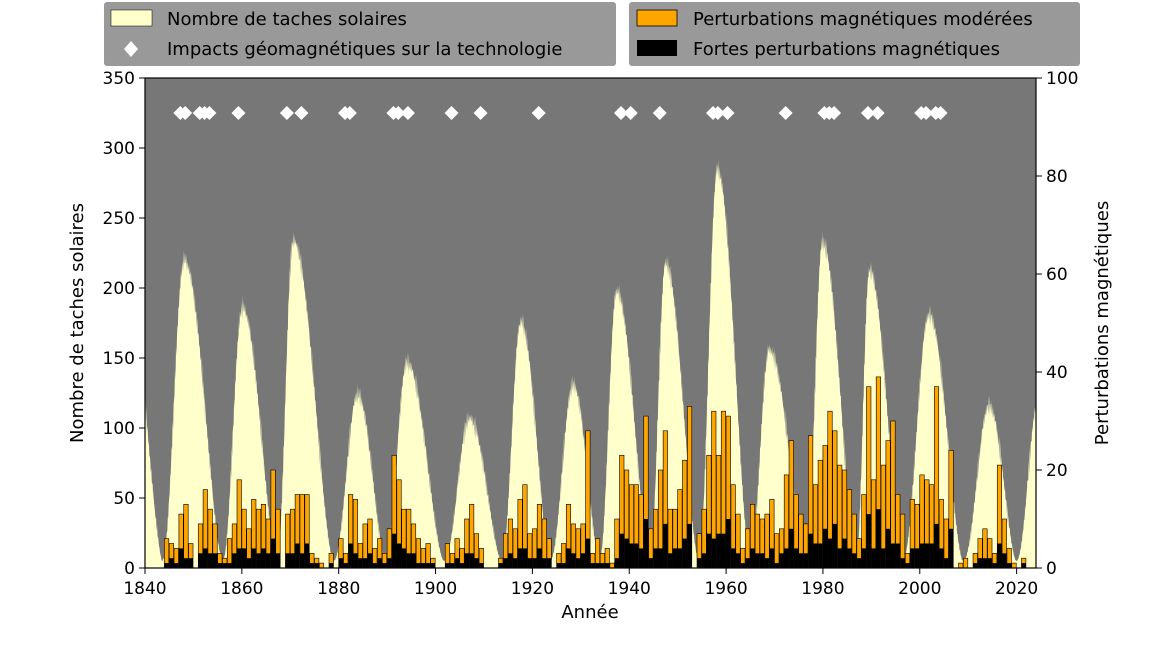 This screenshot has height=648, width=1152. What do you see at coordinates (144, 589) in the screenshot?
I see `x-tick-label: 1840` at bounding box center [144, 589].